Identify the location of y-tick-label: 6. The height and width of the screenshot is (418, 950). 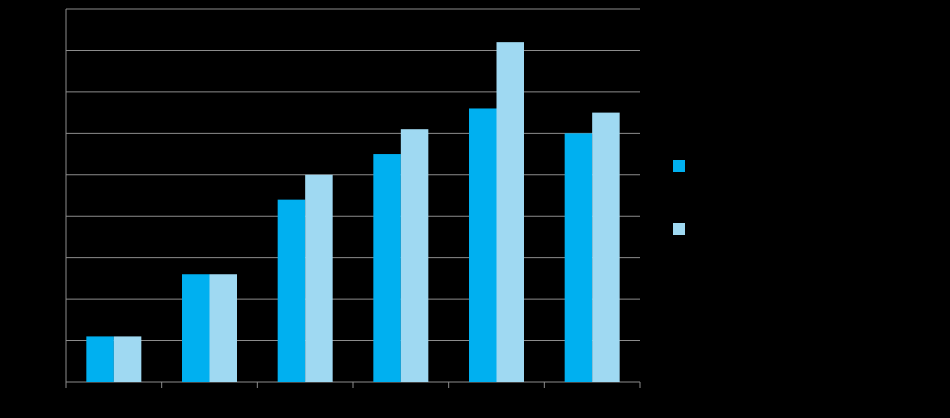
(54, 133).